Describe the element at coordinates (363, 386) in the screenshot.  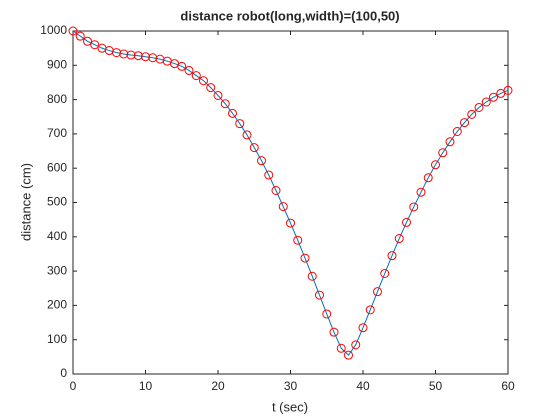
I see `x-tick-label: 40` at that location.